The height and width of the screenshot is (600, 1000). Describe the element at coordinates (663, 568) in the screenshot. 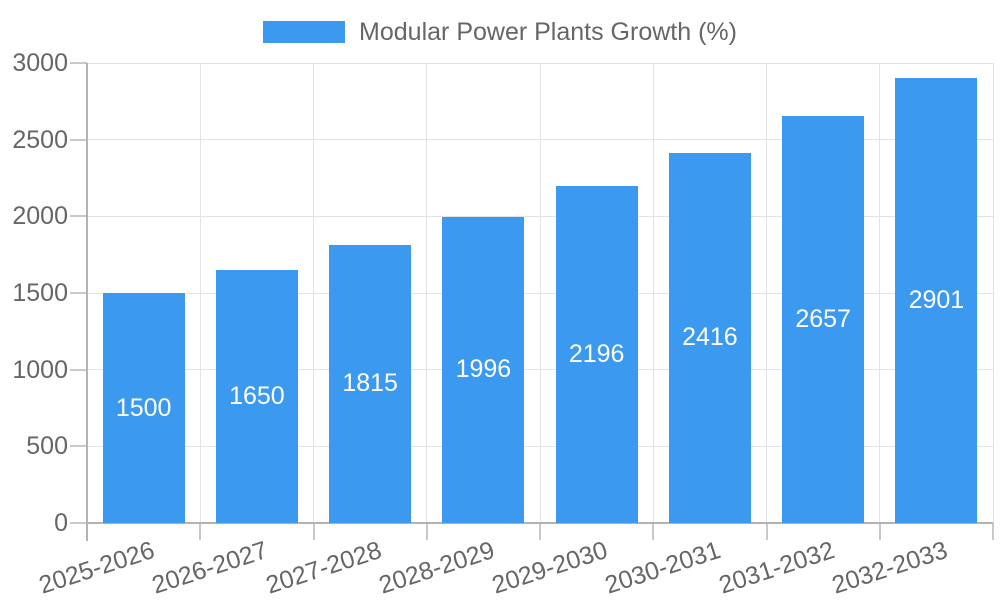

I see `x-axis-tick-label: 2030-2031` at that location.